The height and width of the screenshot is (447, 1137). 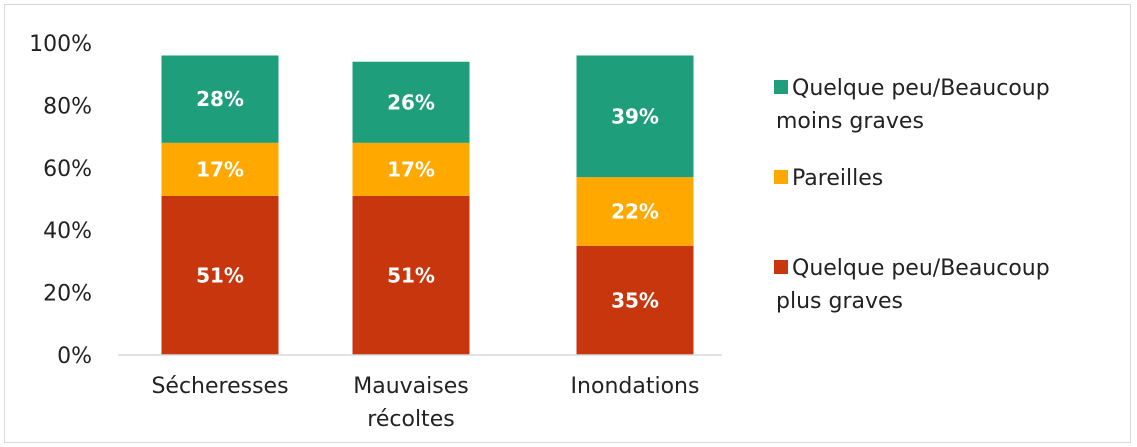 I want to click on y-tick-label: 60%, so click(x=67, y=169).